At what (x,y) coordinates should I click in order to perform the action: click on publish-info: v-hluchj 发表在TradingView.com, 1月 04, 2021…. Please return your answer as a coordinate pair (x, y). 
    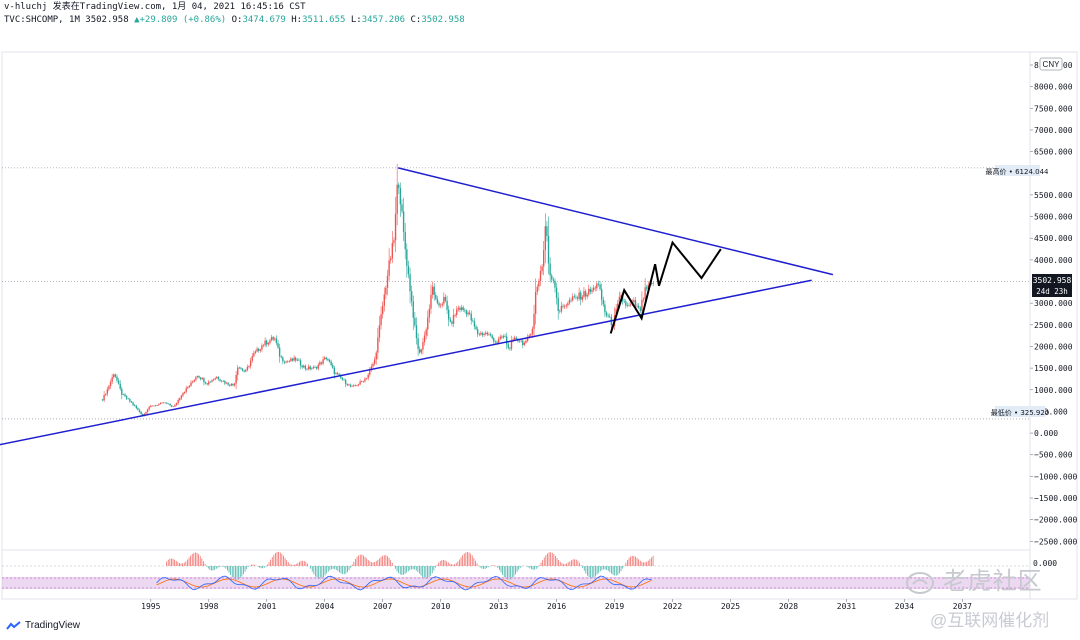
    Looking at the image, I should click on (155, 7).